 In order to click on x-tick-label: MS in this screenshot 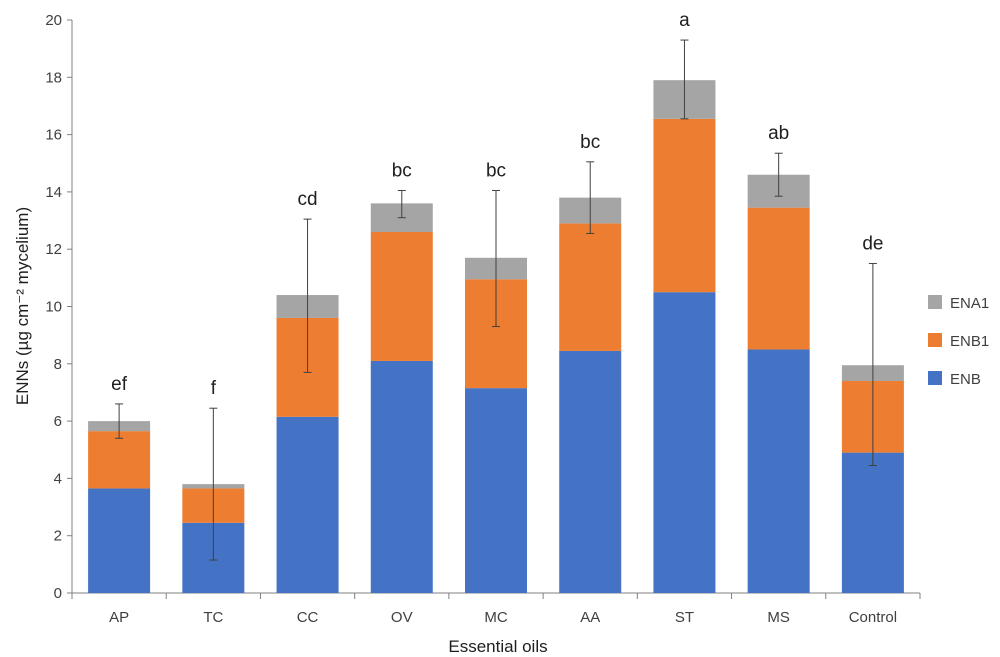, I will do `click(778, 617)`.